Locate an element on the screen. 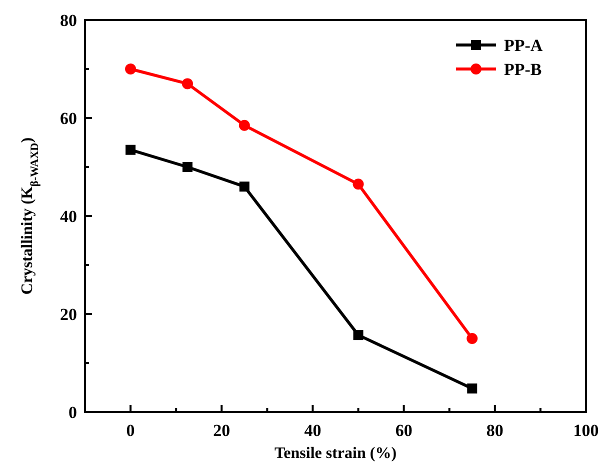 The width and height of the screenshot is (616, 472). x-tick-label: 0 is located at coordinates (130, 430).